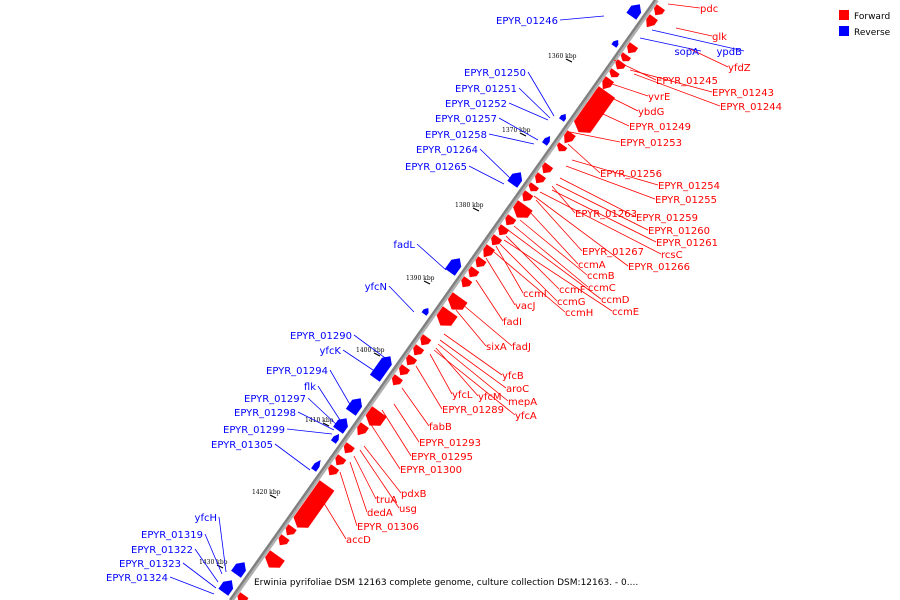  What do you see at coordinates (686, 200) in the screenshot?
I see `forward-gene-label-epyr-01255: EPYR_01255` at bounding box center [686, 200].